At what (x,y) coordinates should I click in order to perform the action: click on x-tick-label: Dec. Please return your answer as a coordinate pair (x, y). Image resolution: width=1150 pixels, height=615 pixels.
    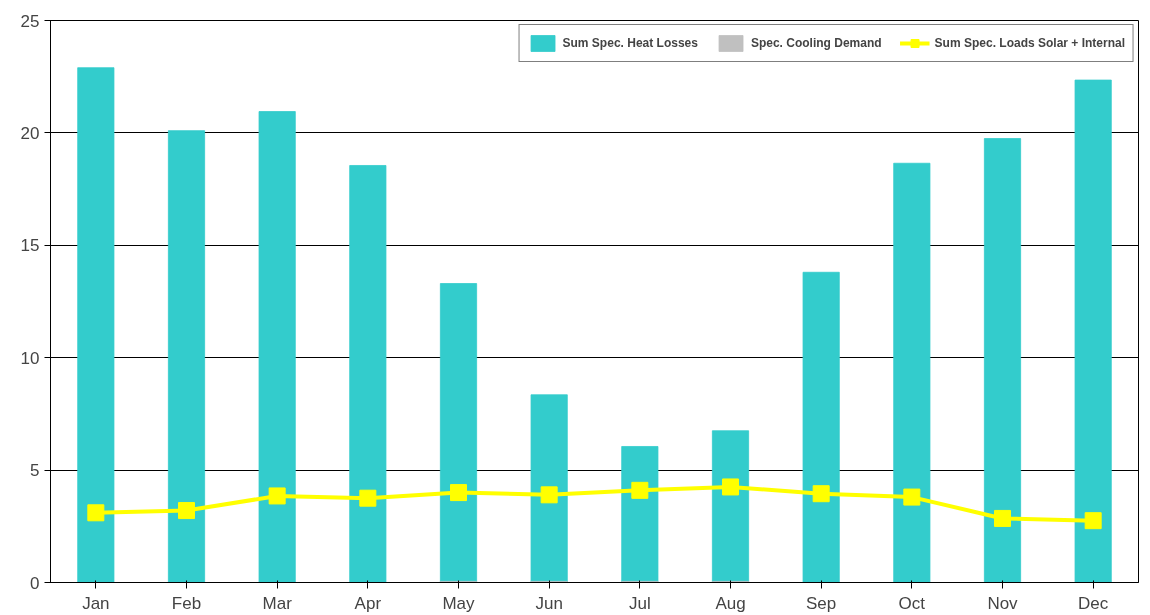
    Looking at the image, I should click on (1093, 603).